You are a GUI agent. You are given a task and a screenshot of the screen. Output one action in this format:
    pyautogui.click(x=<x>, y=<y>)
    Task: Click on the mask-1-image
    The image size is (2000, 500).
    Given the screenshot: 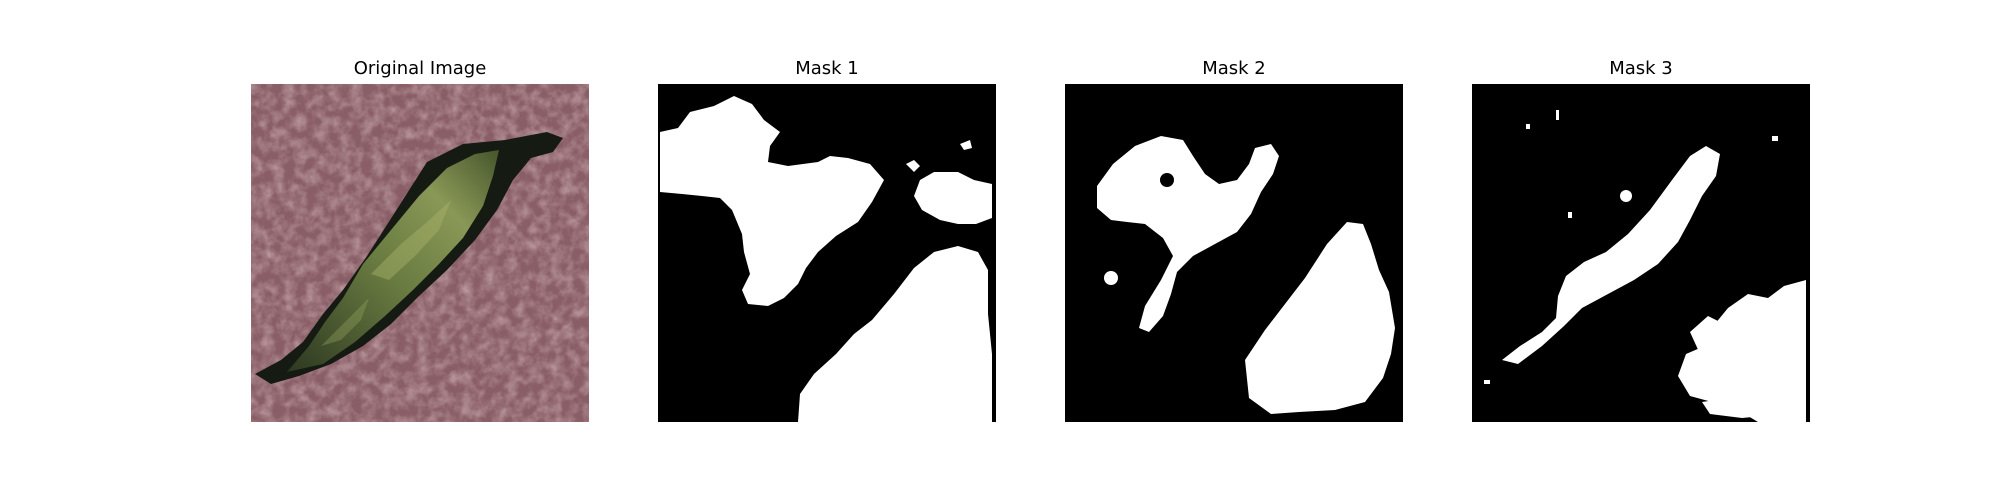 What is the action you would take?
    pyautogui.click(x=827, y=253)
    